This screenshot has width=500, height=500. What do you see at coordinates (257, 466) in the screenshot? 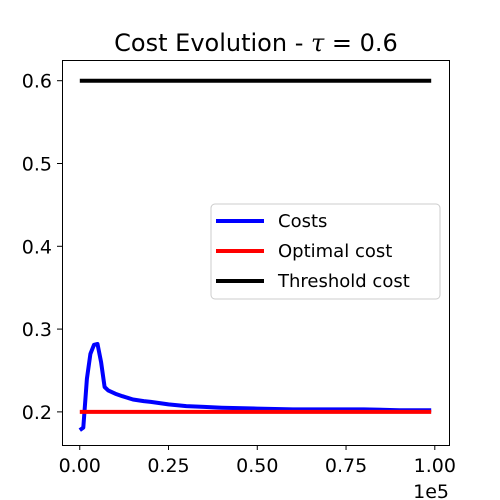
I see `x-tick-label: 0.50` at bounding box center [257, 466].